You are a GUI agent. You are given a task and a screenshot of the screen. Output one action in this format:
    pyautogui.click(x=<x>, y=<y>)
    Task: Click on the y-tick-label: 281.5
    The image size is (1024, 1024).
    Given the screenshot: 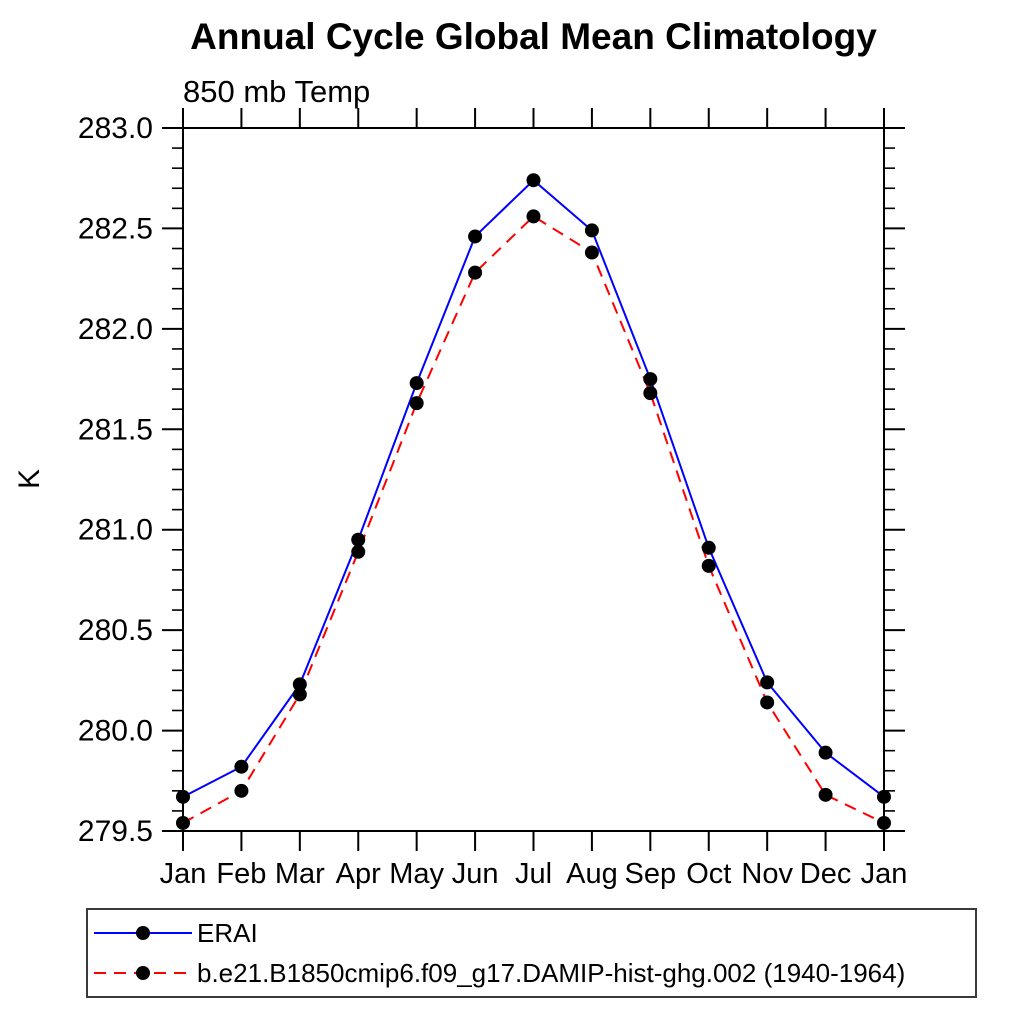 What is the action you would take?
    pyautogui.click(x=115, y=429)
    